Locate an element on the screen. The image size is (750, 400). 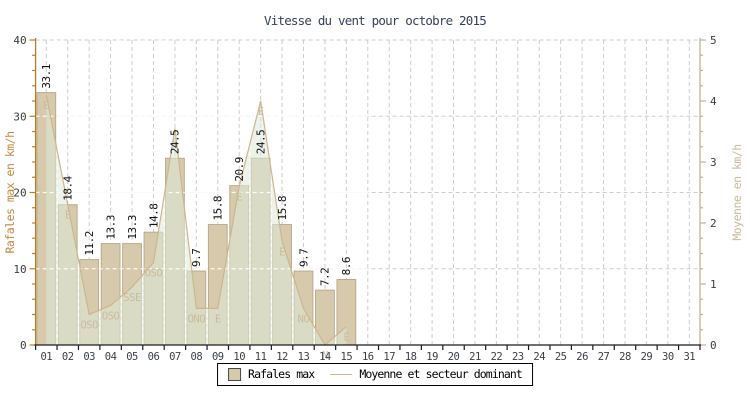
x-axis-day-label: 01 is located at coordinates (46, 357).